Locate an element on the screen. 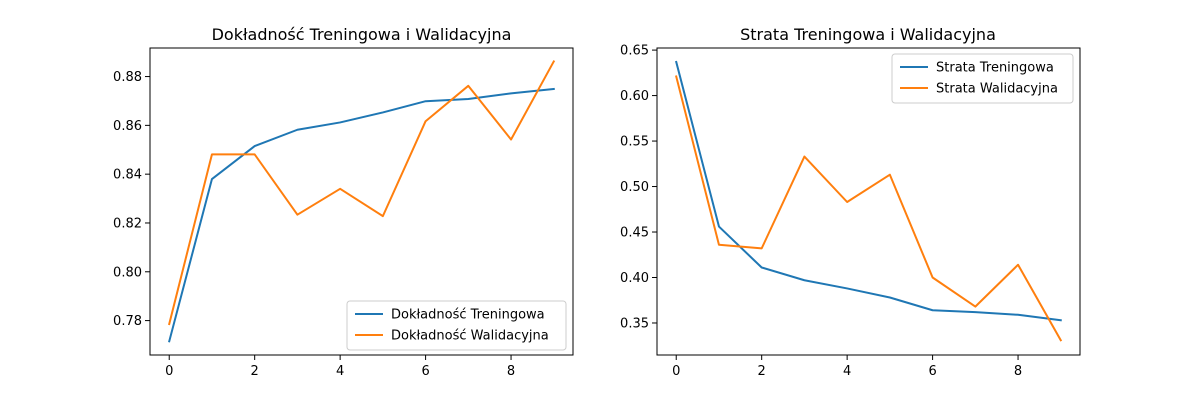 This screenshot has width=1200, height=400. loss-x-tick-label: 6 is located at coordinates (932, 371).